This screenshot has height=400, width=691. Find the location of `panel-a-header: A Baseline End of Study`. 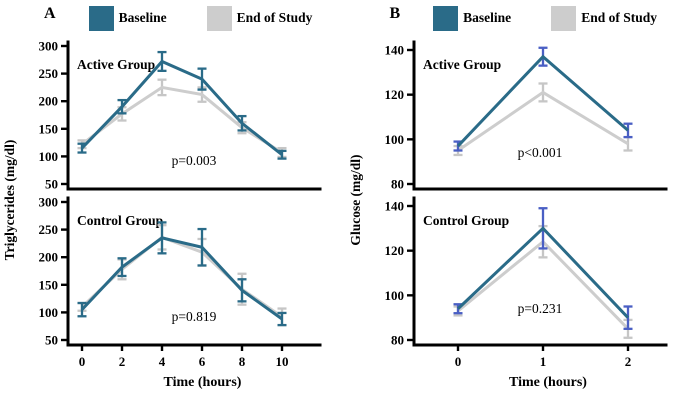

panel-a-header: A Baseline End of Study is located at coordinates (187, 19).